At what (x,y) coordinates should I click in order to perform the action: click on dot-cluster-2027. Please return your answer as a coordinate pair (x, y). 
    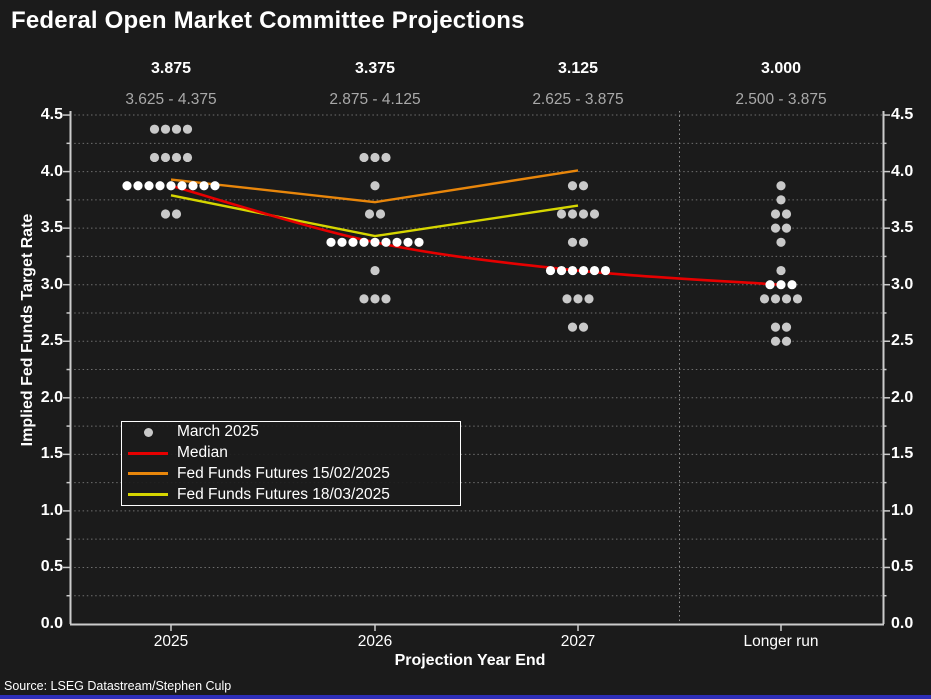
    Looking at the image, I should click on (578, 256).